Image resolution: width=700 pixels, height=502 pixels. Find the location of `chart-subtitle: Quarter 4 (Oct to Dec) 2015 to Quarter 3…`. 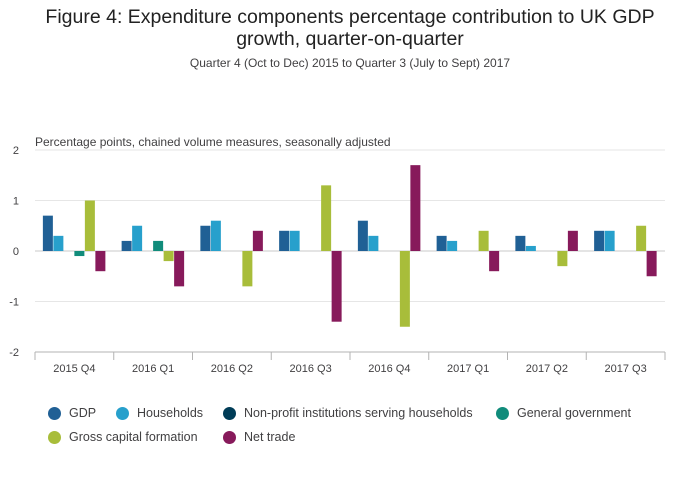

chart-subtitle: Quarter 4 (Oct to Dec) 2015 to Quarter 3… is located at coordinates (350, 63).